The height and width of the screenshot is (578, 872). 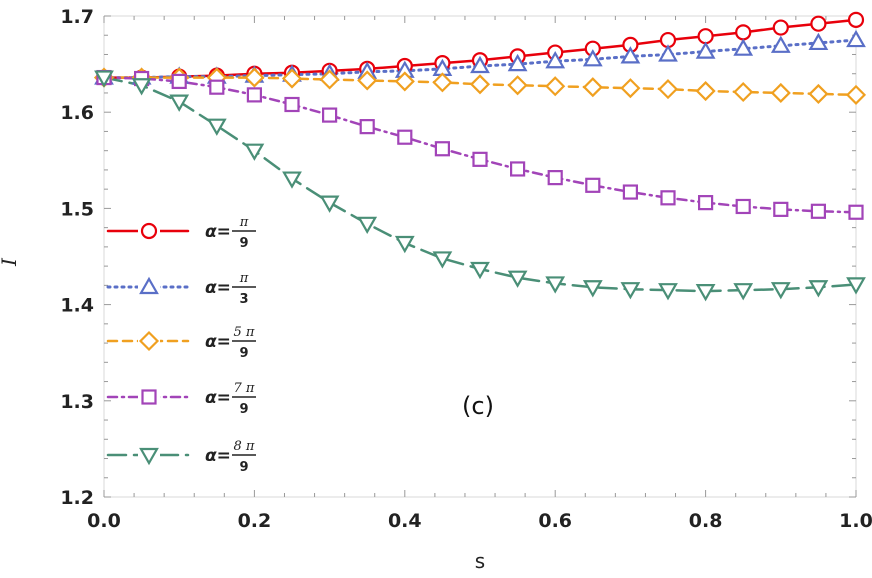 What do you see at coordinates (77, 306) in the screenshot?
I see `y-tick-label: 1.4` at bounding box center [77, 306].